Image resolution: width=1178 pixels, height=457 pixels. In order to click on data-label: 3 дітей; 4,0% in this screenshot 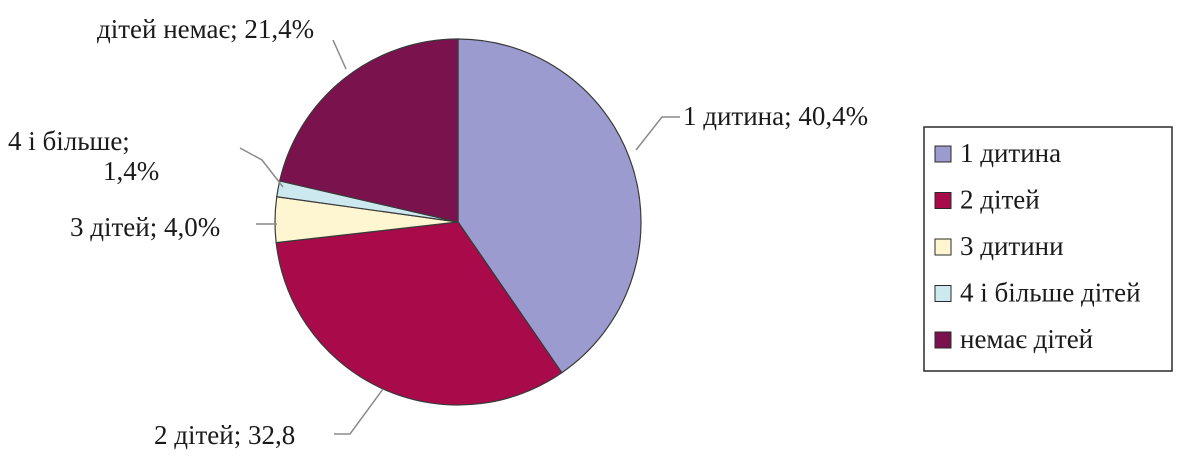, I will do `click(145, 227)`.